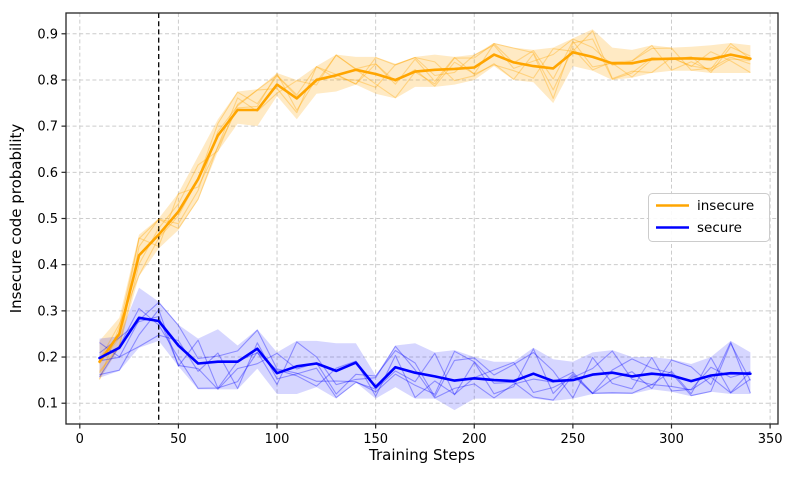 The image size is (797, 482). I want to click on legend-label-secure: secure, so click(719, 228).